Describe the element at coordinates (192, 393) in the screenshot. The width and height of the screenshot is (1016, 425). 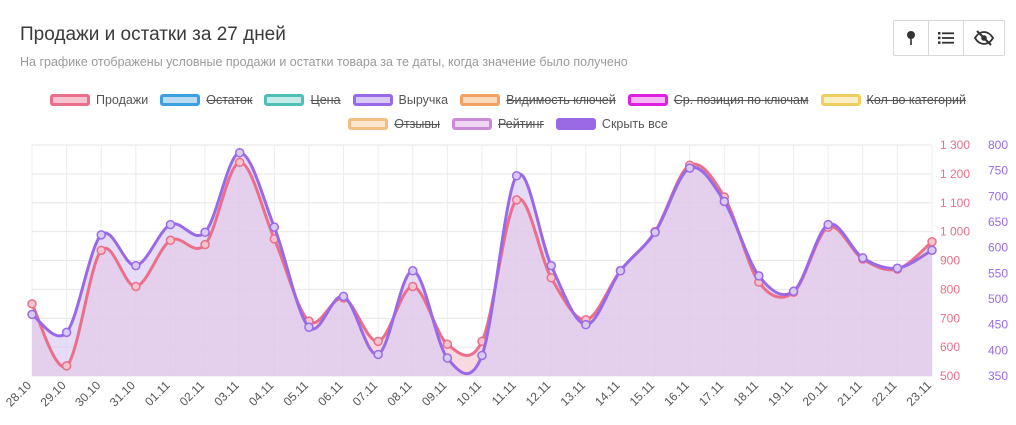
I see `x-axis-tick-label: 02.11` at that location.